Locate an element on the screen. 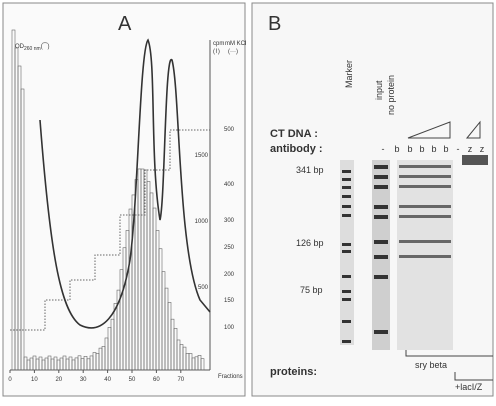  panel-a-label: A is located at coordinates (125, 24).